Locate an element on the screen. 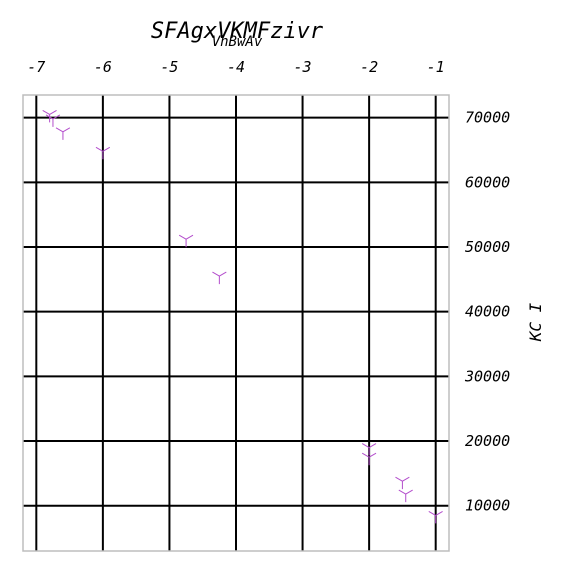 Image resolution: width=572 pixels, height=572 pixels. x-axis: -7 -6 -5 -4 -3 -2 -1 is located at coordinates (235, 67).